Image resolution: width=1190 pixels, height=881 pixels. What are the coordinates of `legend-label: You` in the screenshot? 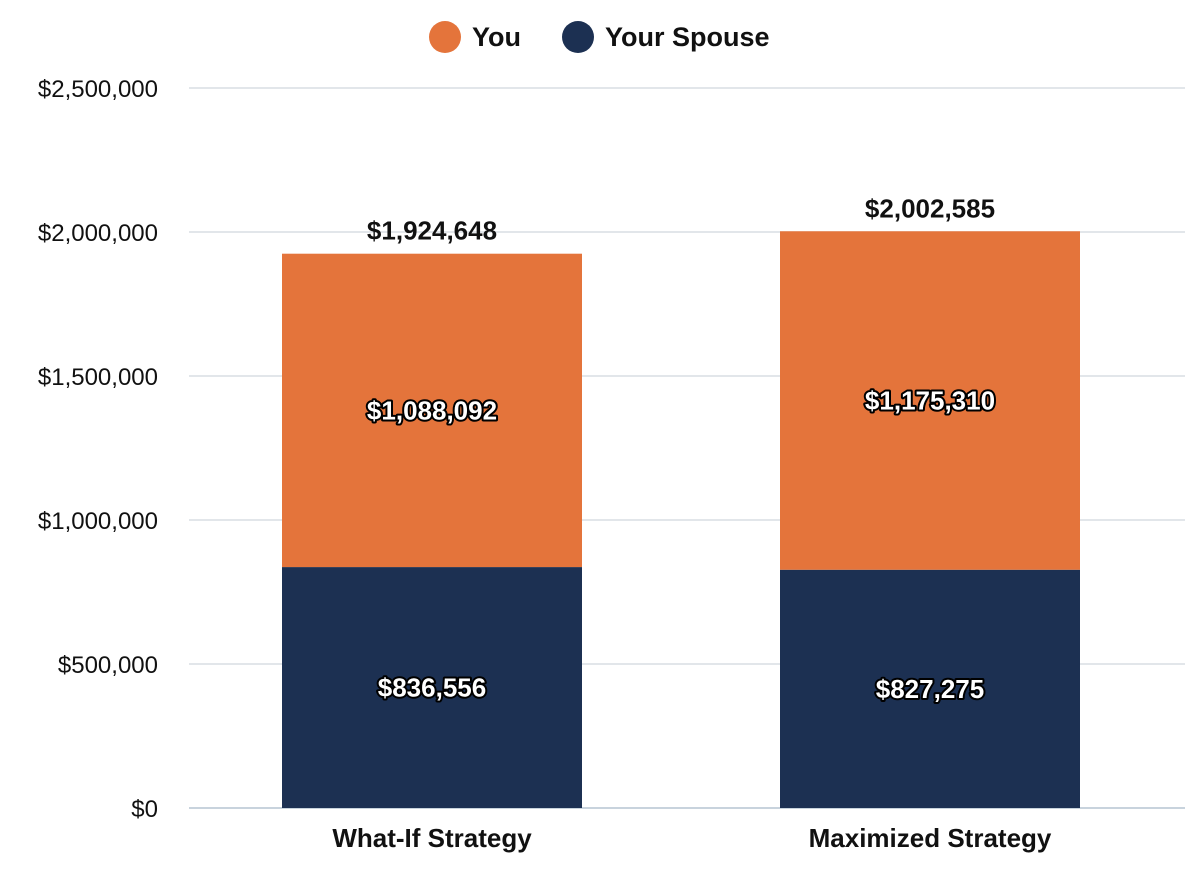 It's located at (496, 37).